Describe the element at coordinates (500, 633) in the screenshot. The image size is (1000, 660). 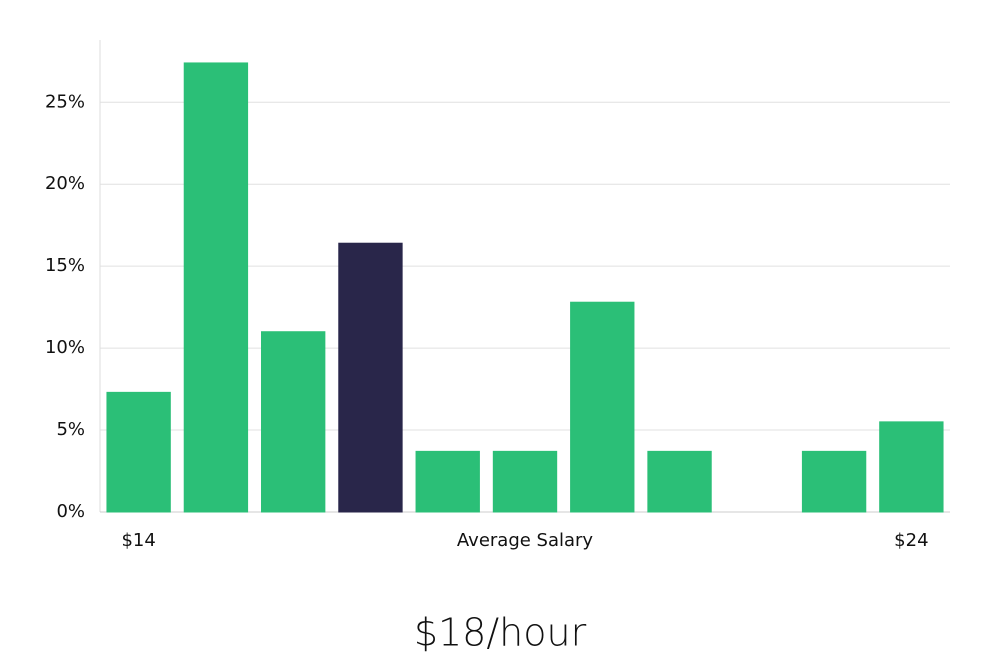
I see `chart-title: $18/hour` at that location.